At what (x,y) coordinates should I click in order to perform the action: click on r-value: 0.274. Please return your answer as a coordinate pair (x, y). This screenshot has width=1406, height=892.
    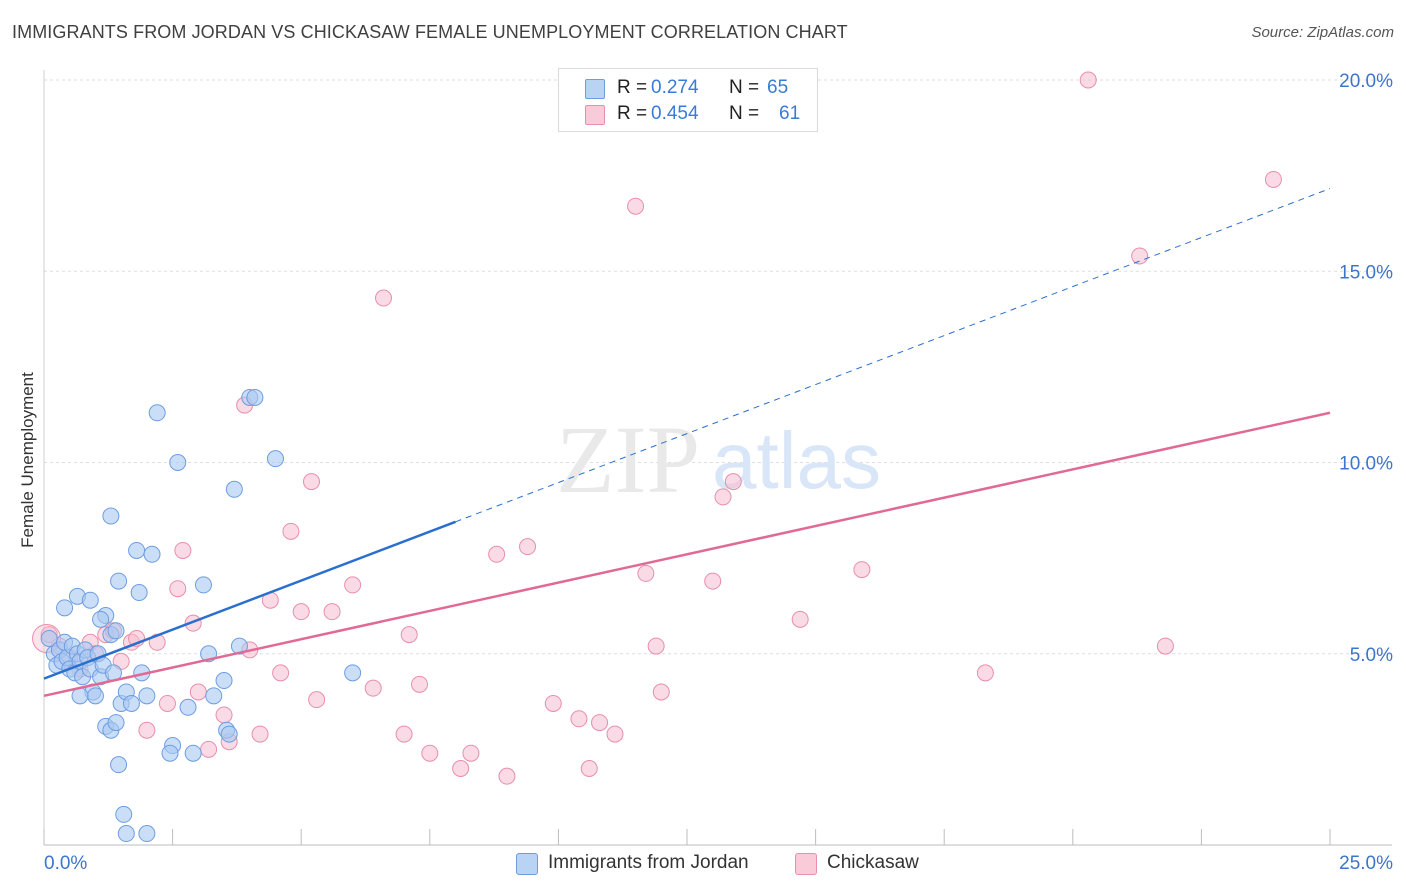
    Looking at the image, I should click on (675, 87).